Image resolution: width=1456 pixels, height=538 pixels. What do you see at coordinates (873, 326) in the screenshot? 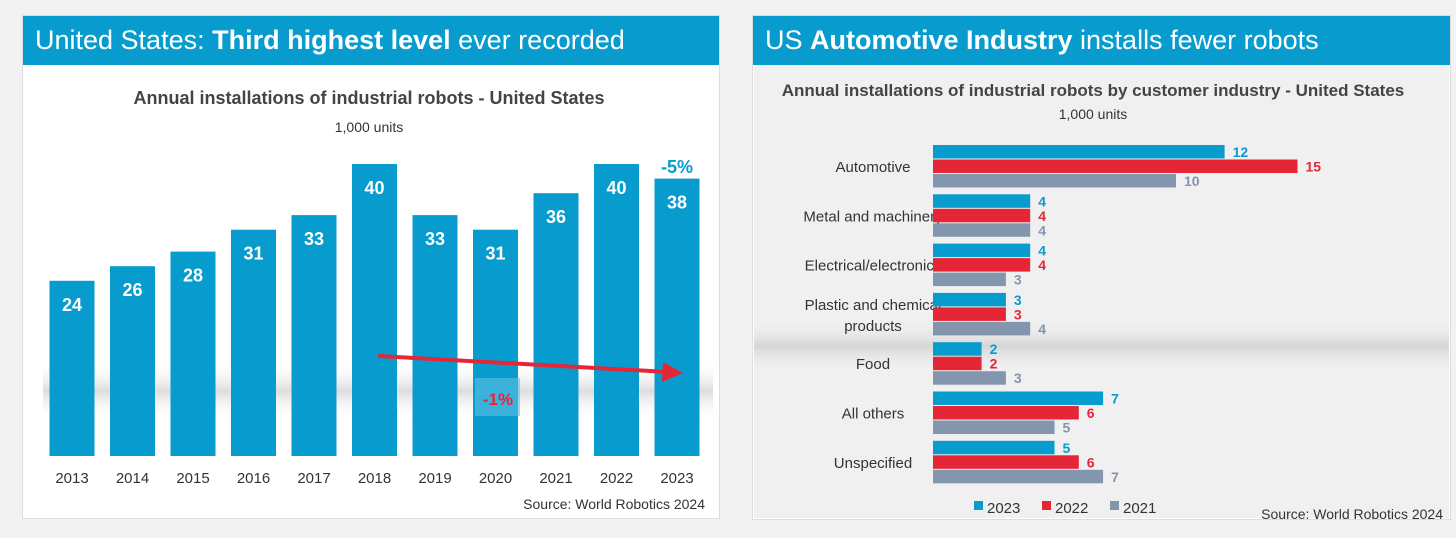
I see `category-label: products` at bounding box center [873, 326].